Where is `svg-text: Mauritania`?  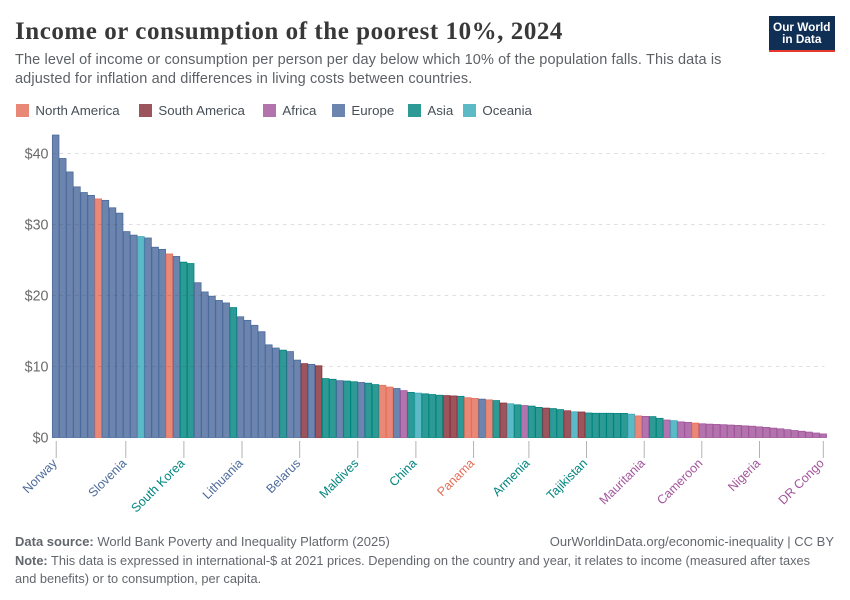
svg-text: Mauritania is located at coordinates (622, 481).